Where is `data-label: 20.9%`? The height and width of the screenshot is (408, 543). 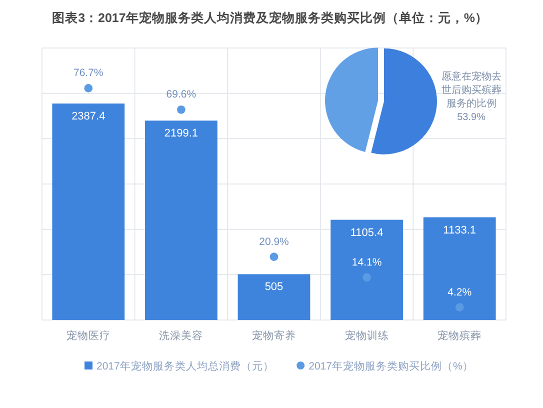 data-label: 20.9% is located at coordinates (274, 242).